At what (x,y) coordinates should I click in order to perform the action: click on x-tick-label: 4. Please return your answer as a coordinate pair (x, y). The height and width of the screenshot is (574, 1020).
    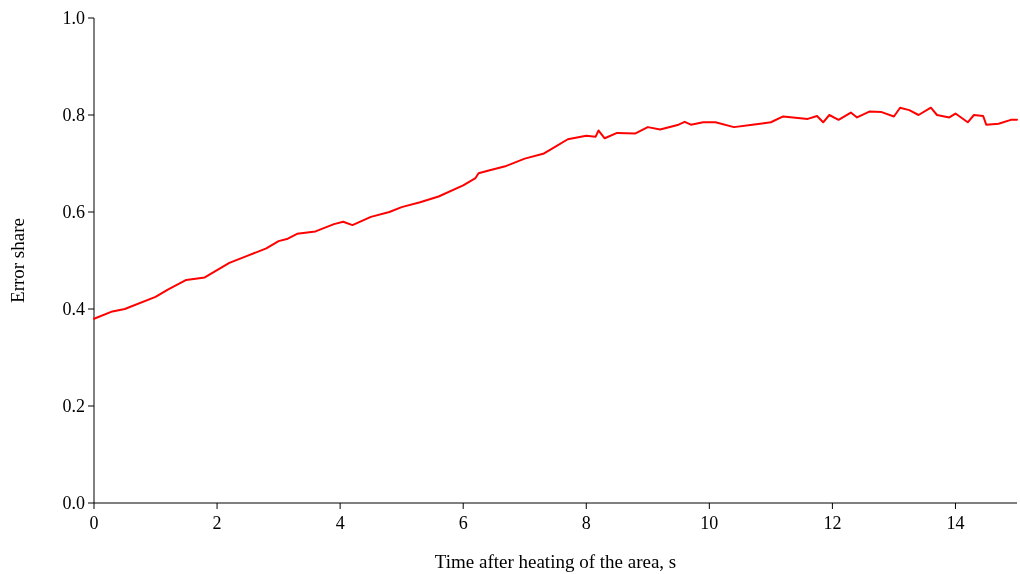
    Looking at the image, I should click on (340, 523).